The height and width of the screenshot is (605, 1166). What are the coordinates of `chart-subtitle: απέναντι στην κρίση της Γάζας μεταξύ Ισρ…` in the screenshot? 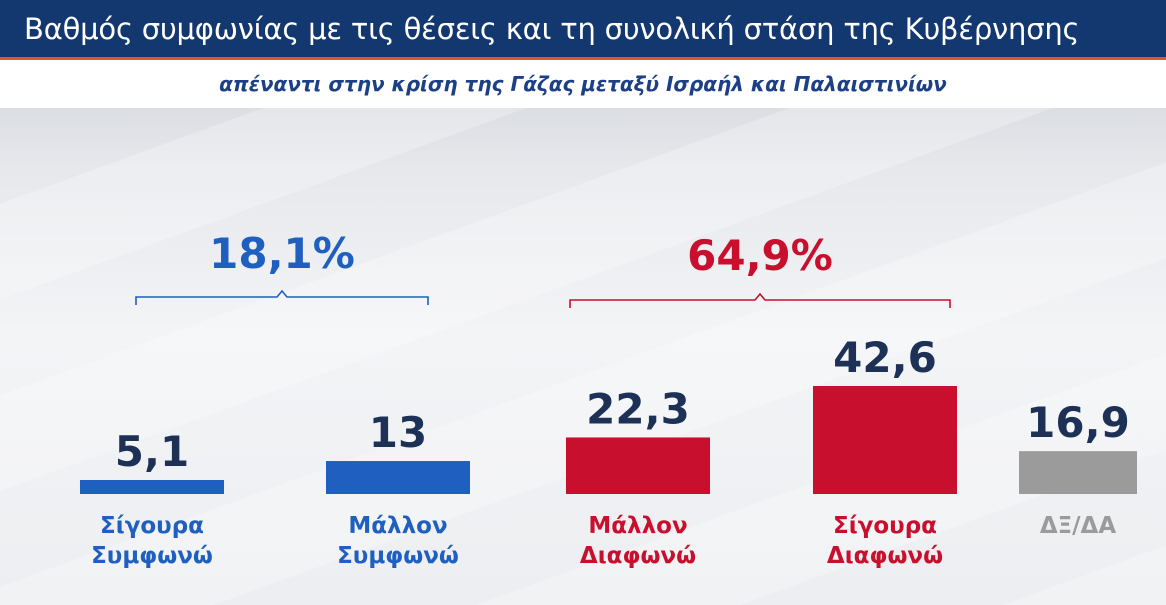 It's located at (583, 84).